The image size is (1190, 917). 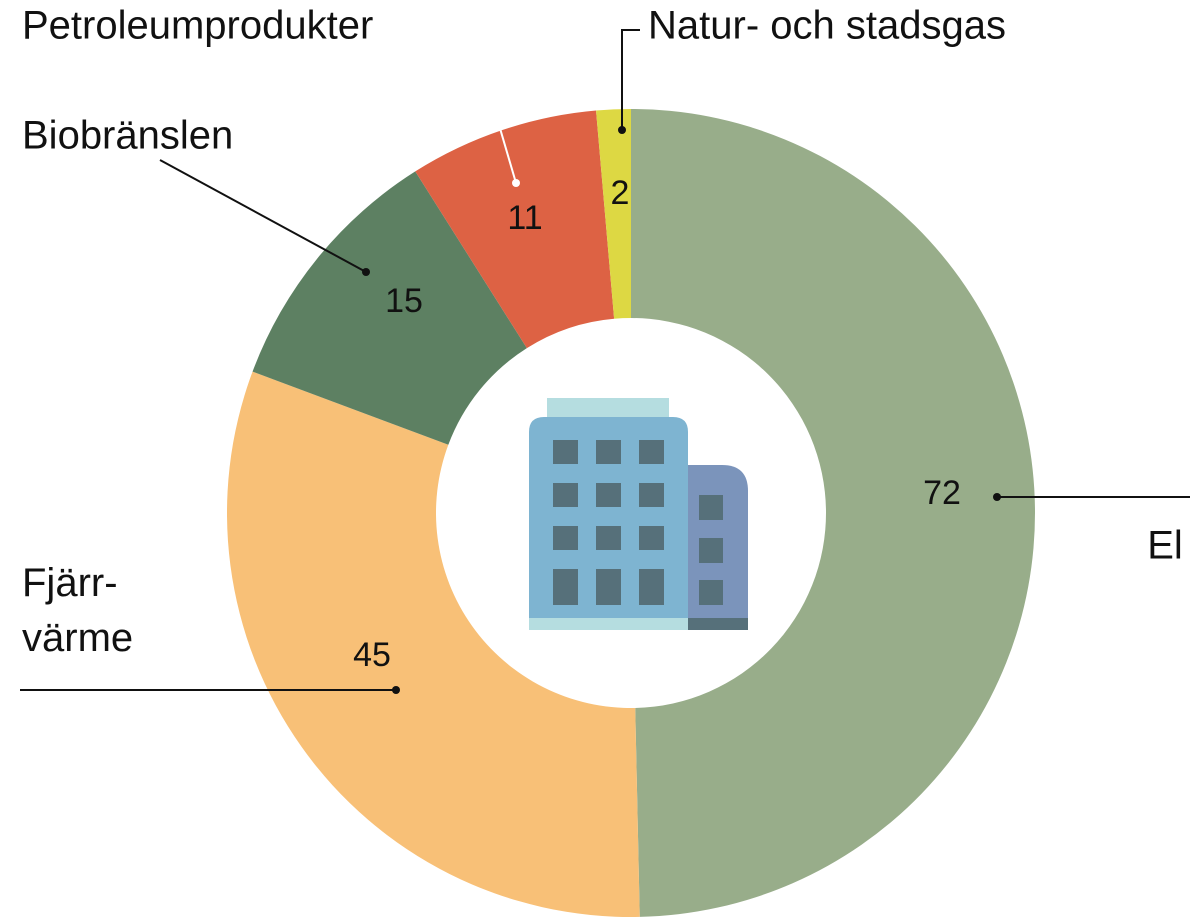 What do you see at coordinates (197, 26) in the screenshot?
I see `category-label: Petroleumprodukter` at bounding box center [197, 26].